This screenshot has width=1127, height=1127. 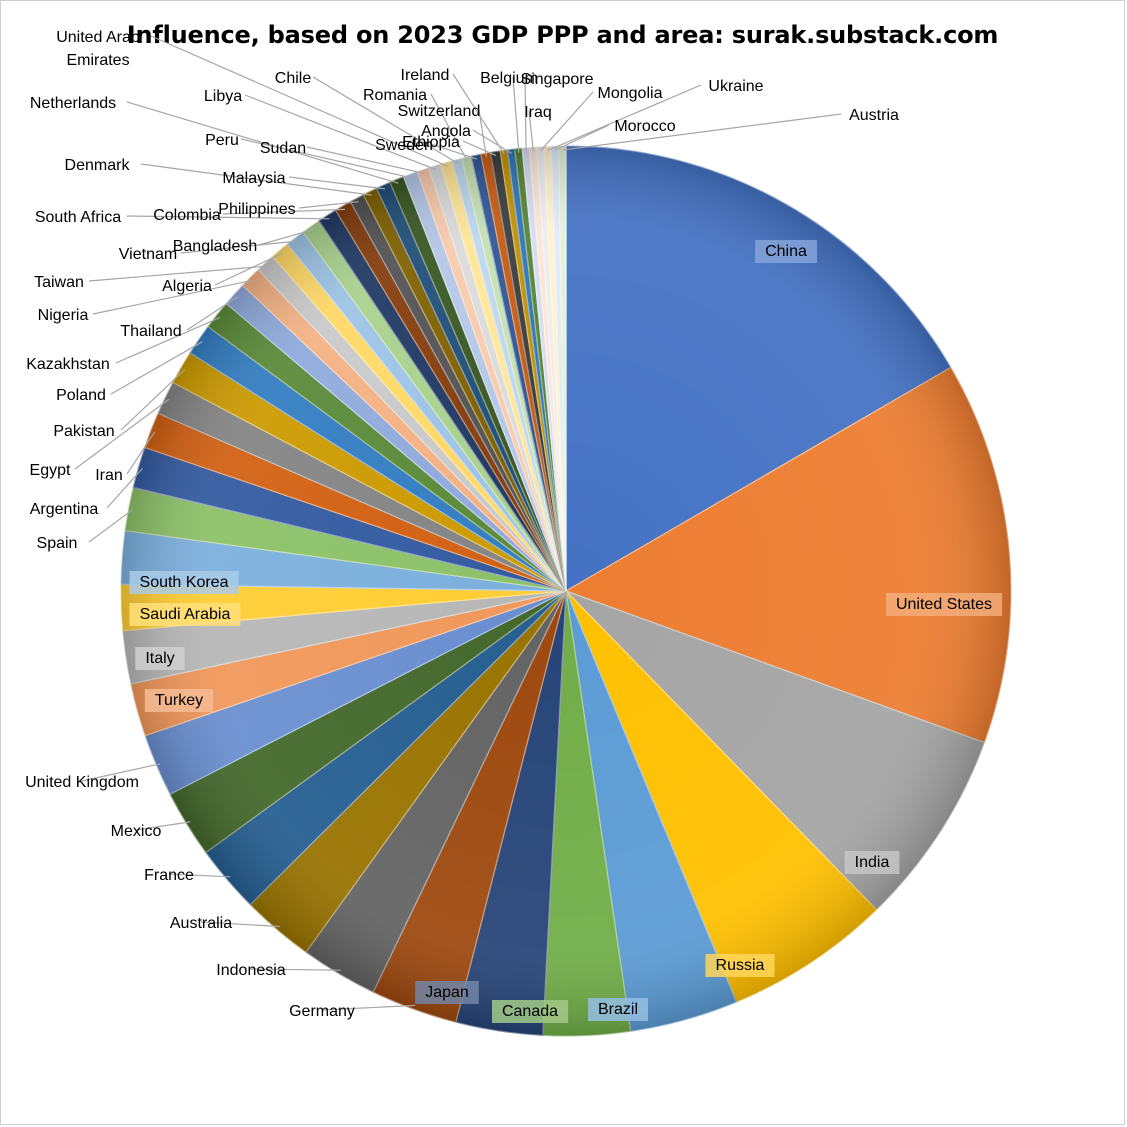 I want to click on data-label-taiwan: Taiwan, so click(x=59, y=282).